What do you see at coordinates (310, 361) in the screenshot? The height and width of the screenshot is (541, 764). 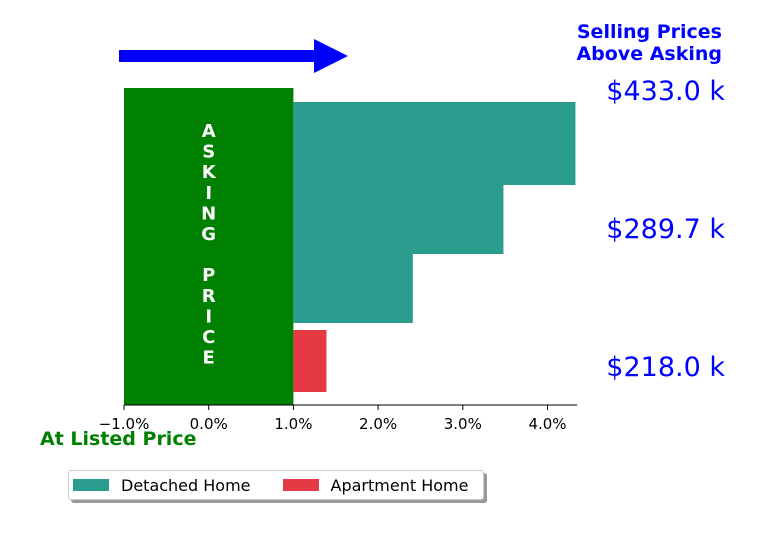 I see `bar-apartment-home` at bounding box center [310, 361].